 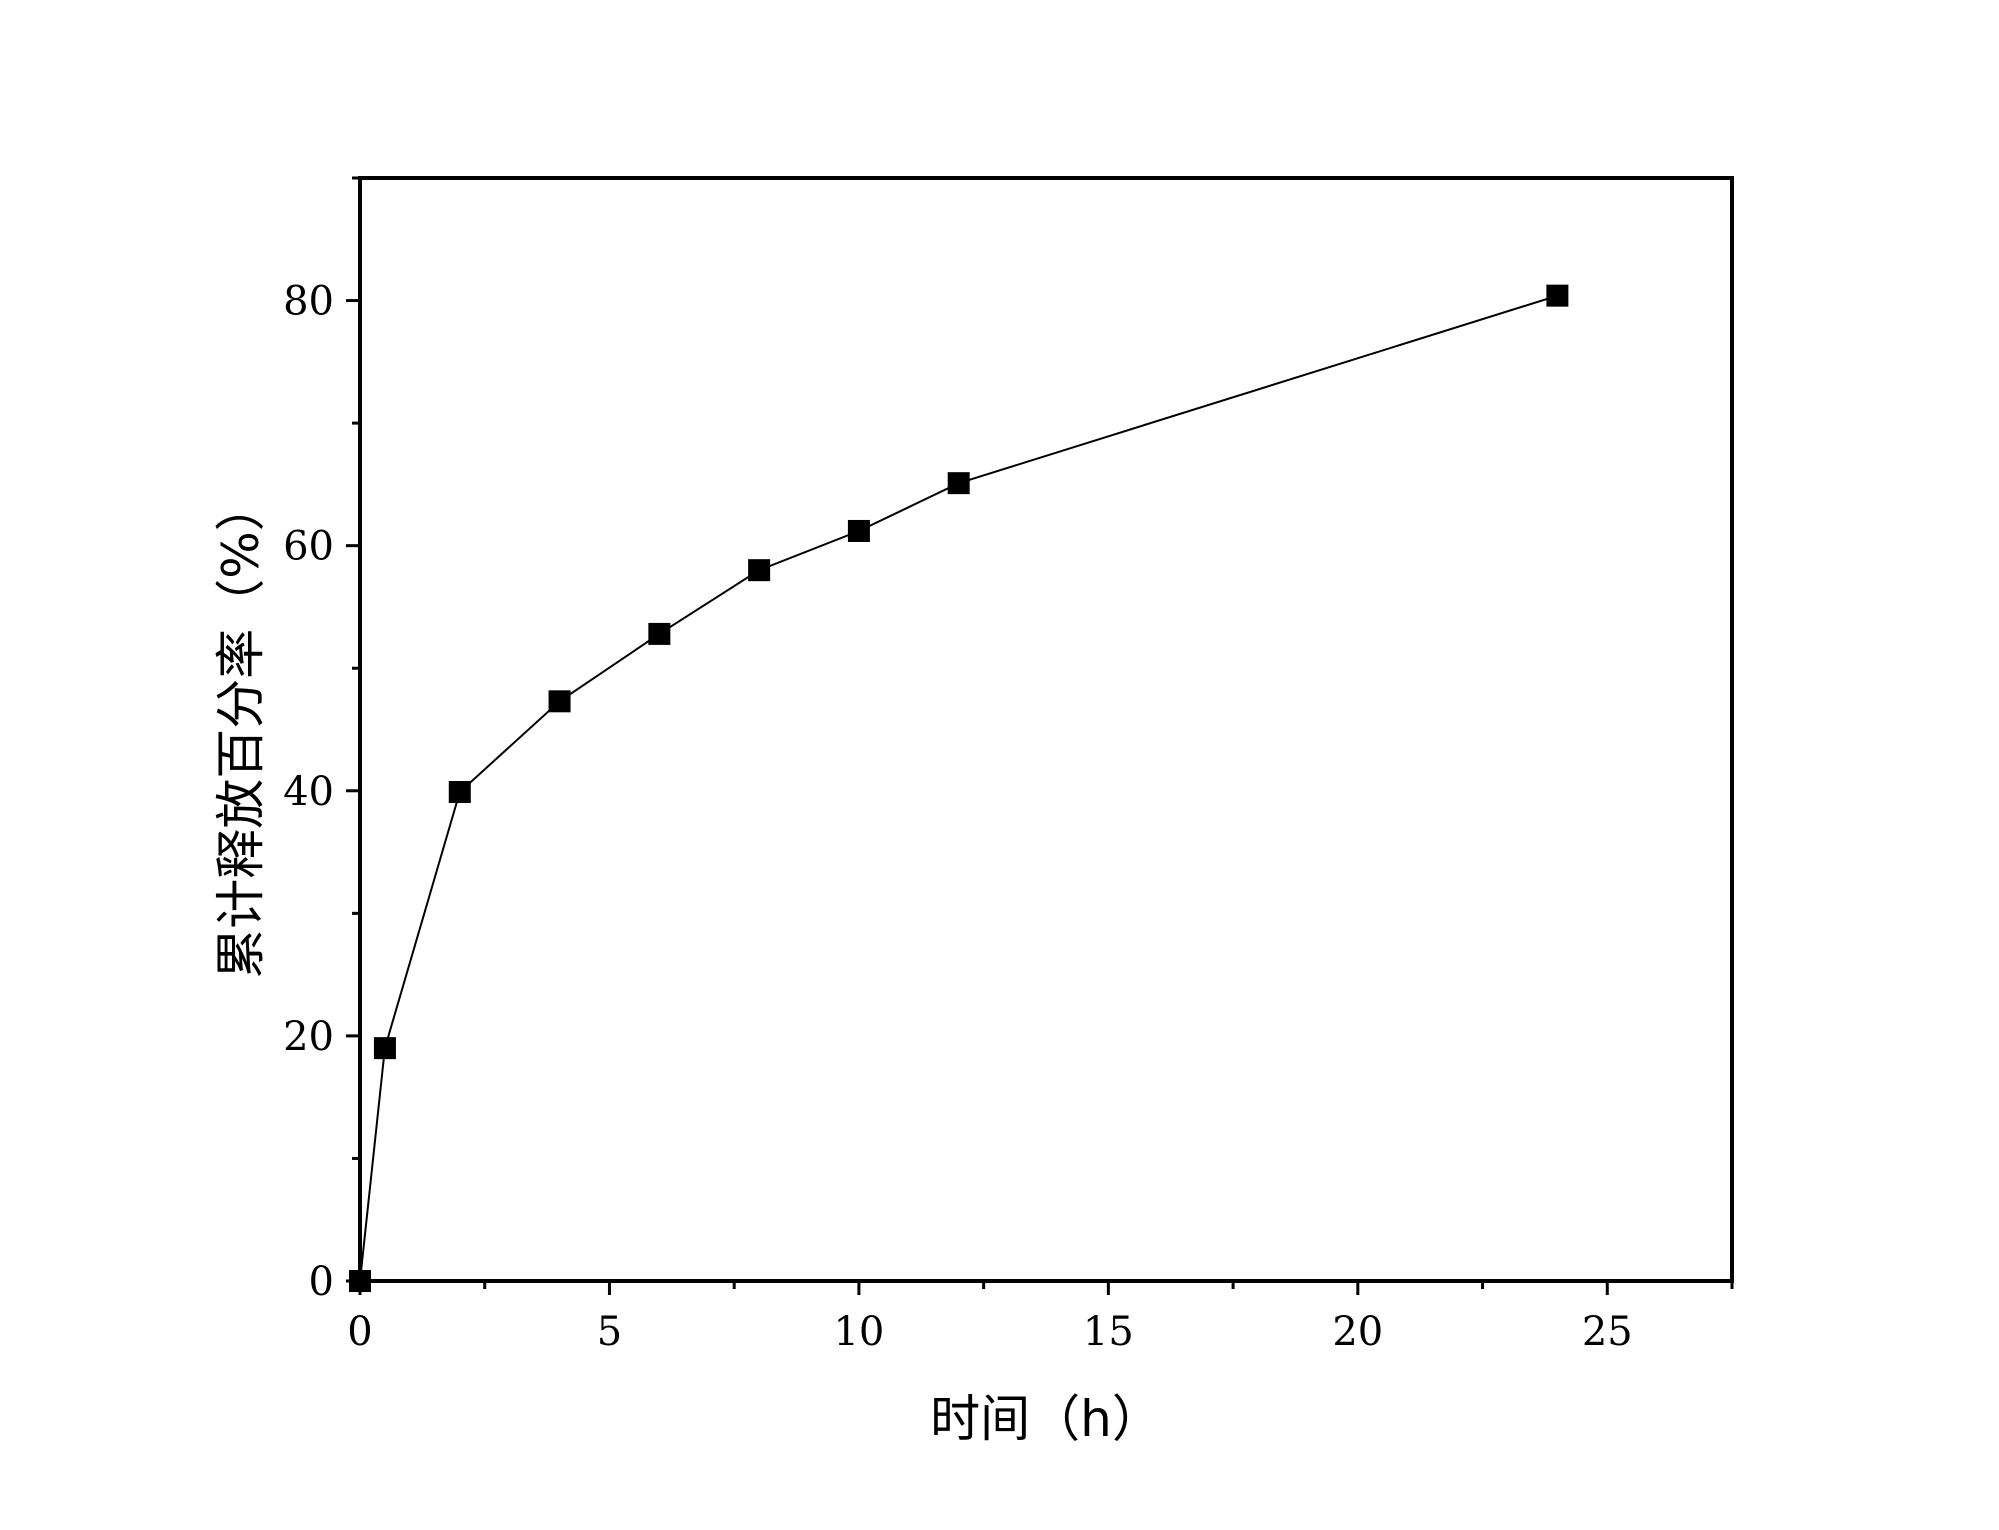 What do you see at coordinates (858, 1332) in the screenshot?
I see `x-tick-label: 10` at bounding box center [858, 1332].